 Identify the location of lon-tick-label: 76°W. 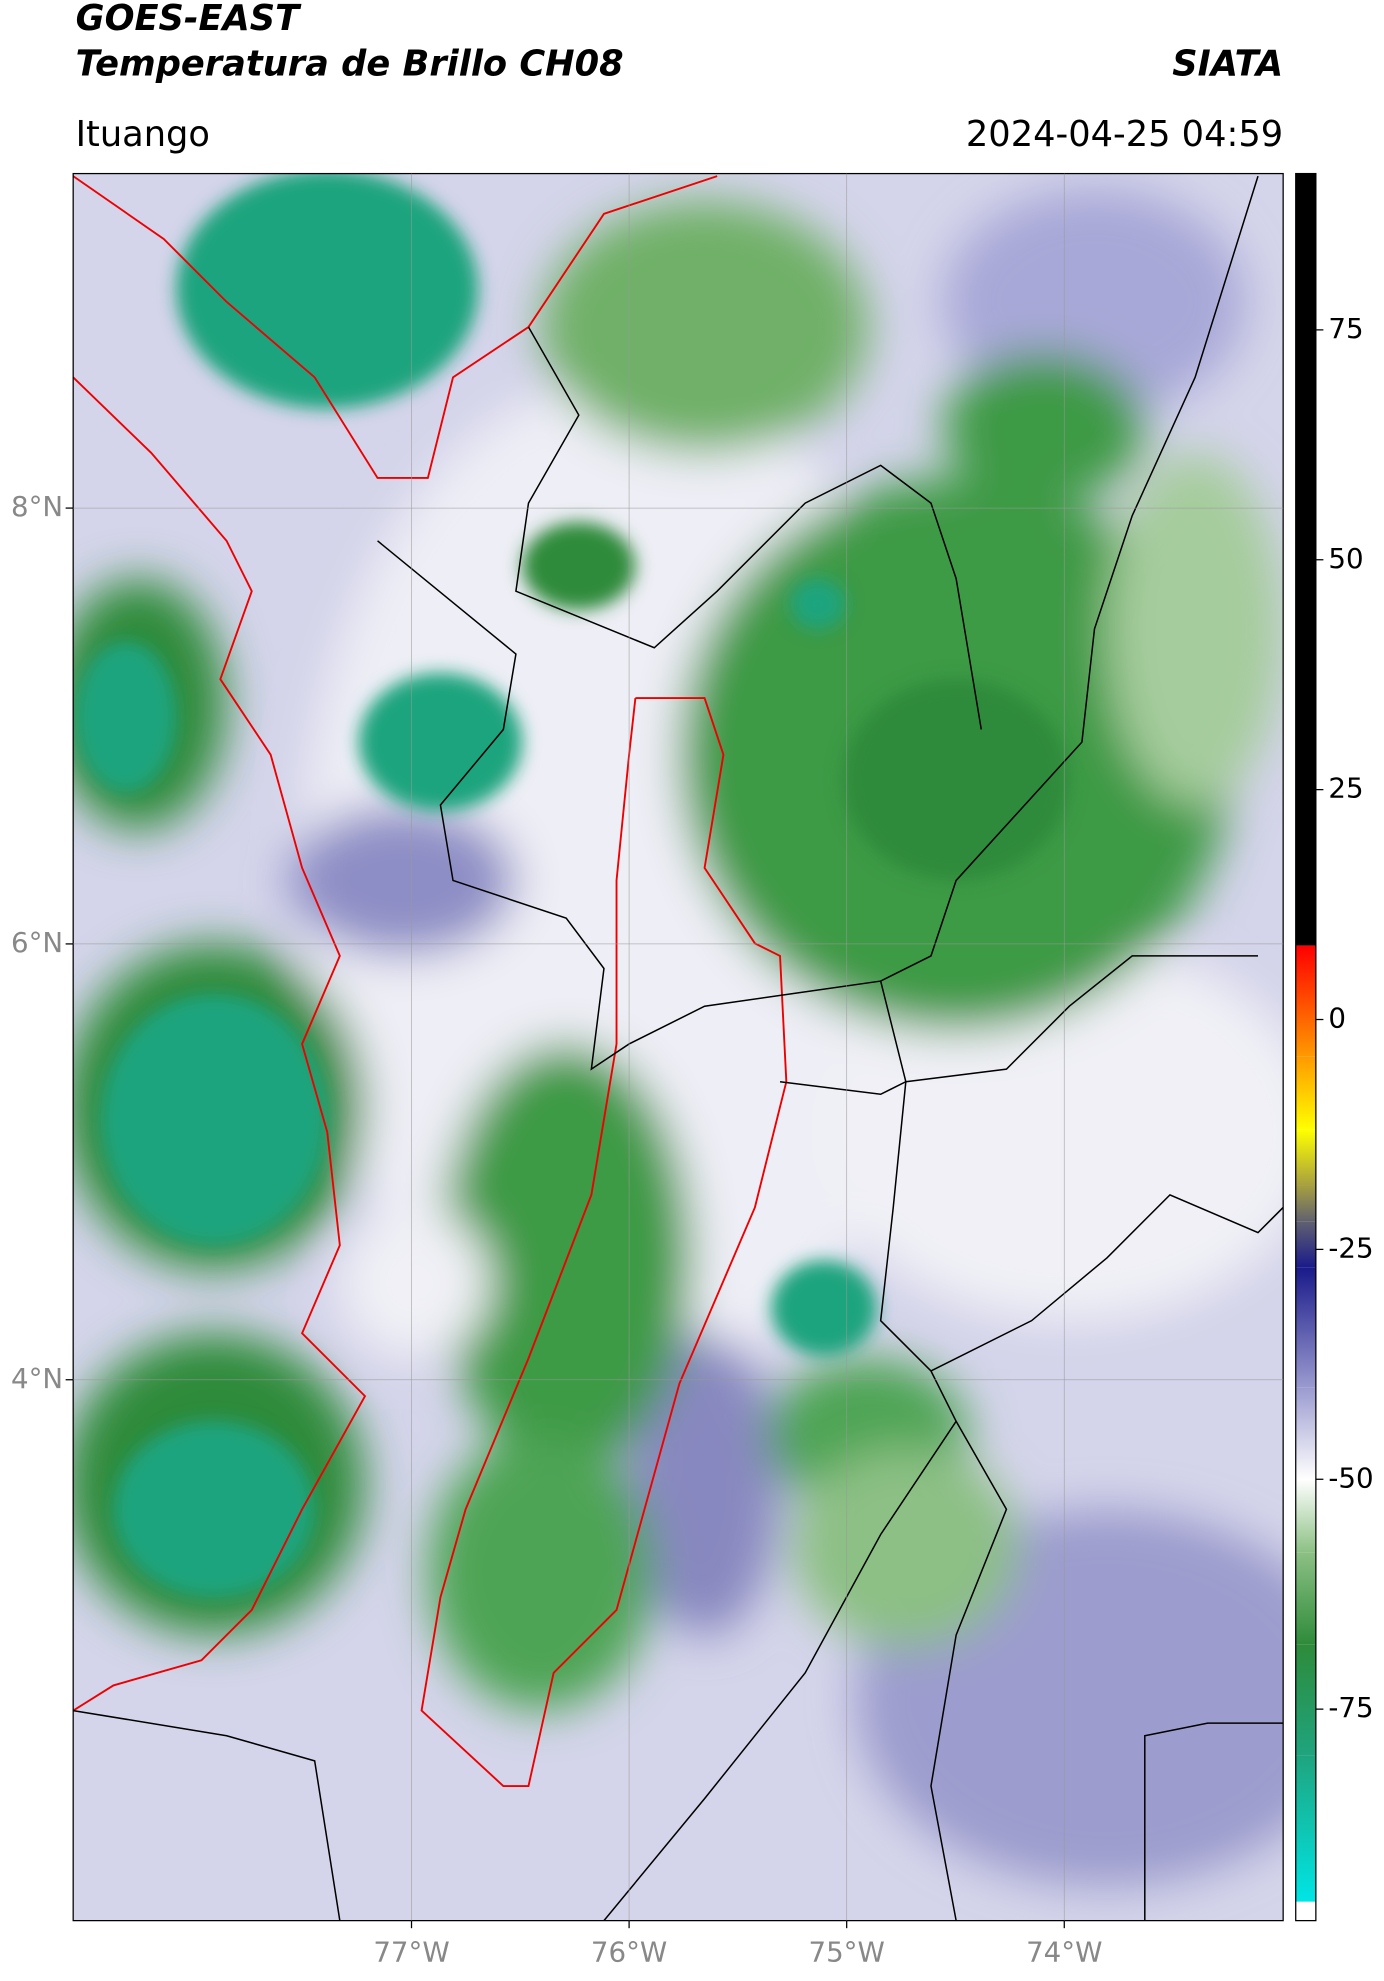
(629, 1951).